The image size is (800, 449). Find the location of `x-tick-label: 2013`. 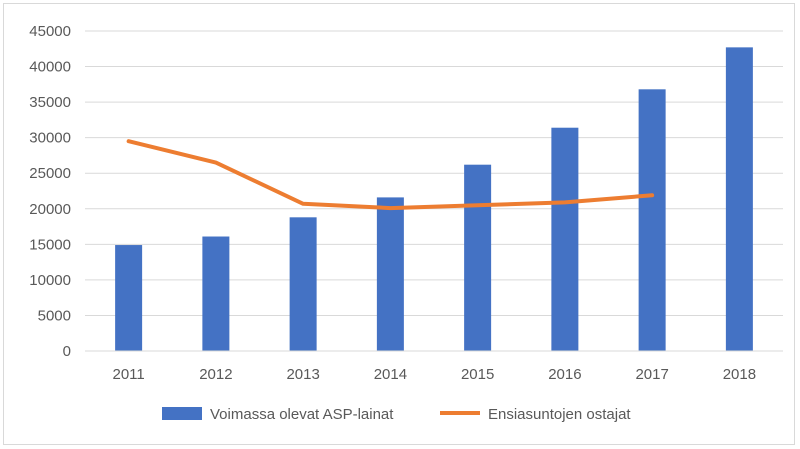

x-tick-label: 2013 is located at coordinates (302, 374).